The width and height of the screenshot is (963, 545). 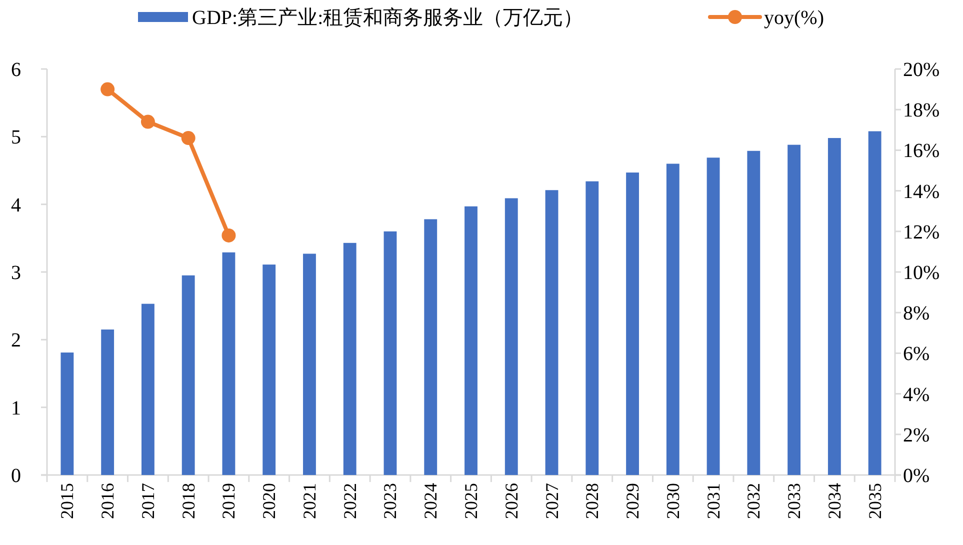 I want to click on x-tick-label: 2034, so click(x=834, y=501).